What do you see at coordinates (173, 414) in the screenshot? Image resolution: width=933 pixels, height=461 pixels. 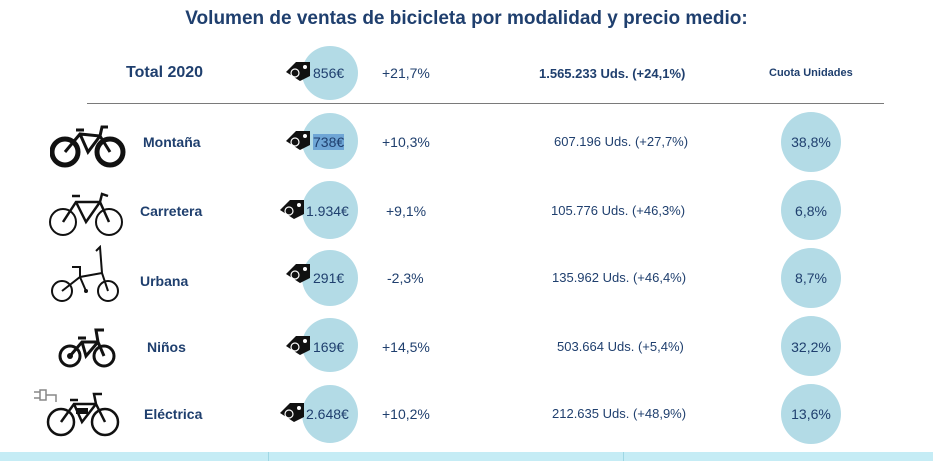 I see `category-label: Eléctrica` at bounding box center [173, 414].